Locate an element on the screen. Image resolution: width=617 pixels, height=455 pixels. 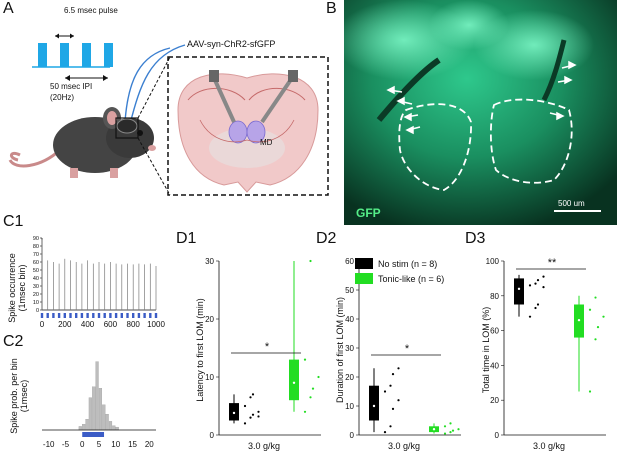
d2-legend: No stim (n = 8) Tonic-like (n = 6) is located at coordinates (399, 271).